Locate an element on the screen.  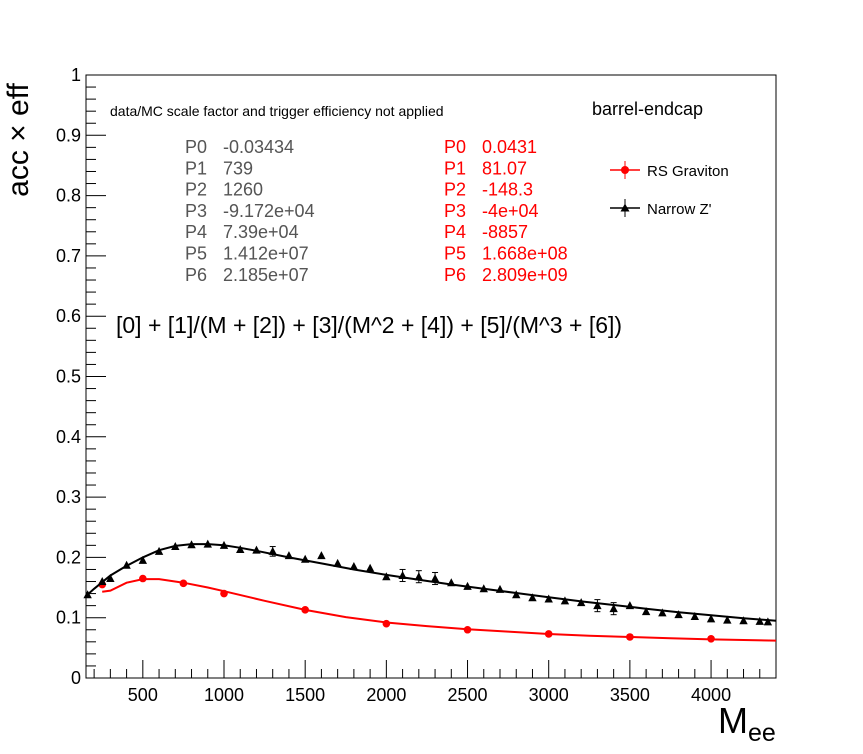
series-layer is located at coordinates (430, 591).